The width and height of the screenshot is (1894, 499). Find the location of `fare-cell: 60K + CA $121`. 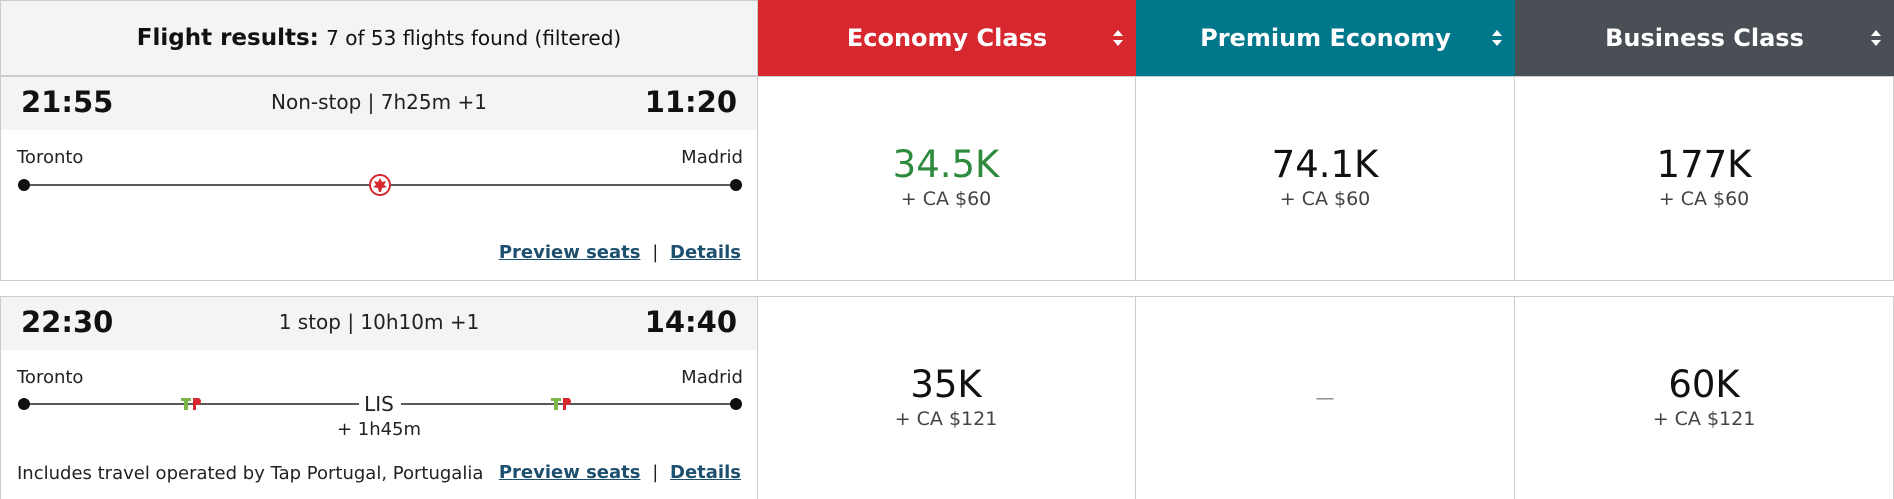

fare-cell: 60K + CA $121 is located at coordinates (1704, 397).